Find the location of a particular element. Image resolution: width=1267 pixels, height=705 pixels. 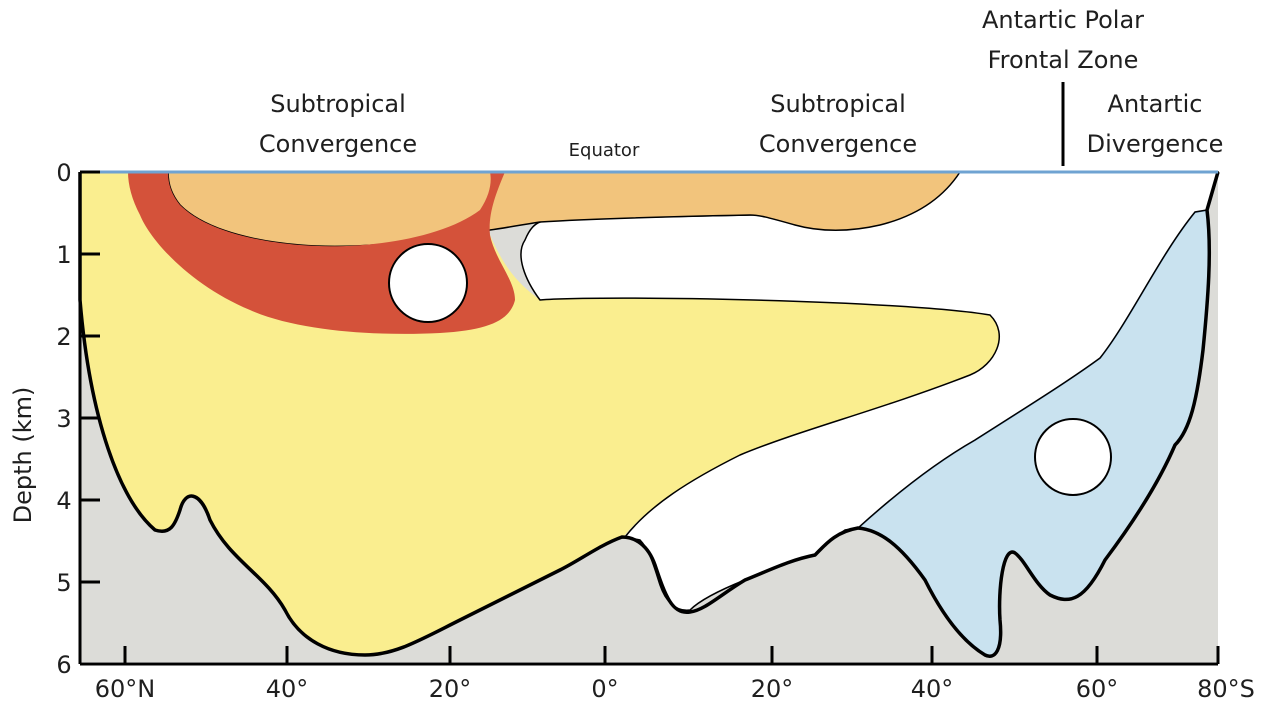

antarctic-circle is located at coordinates (1073, 457).